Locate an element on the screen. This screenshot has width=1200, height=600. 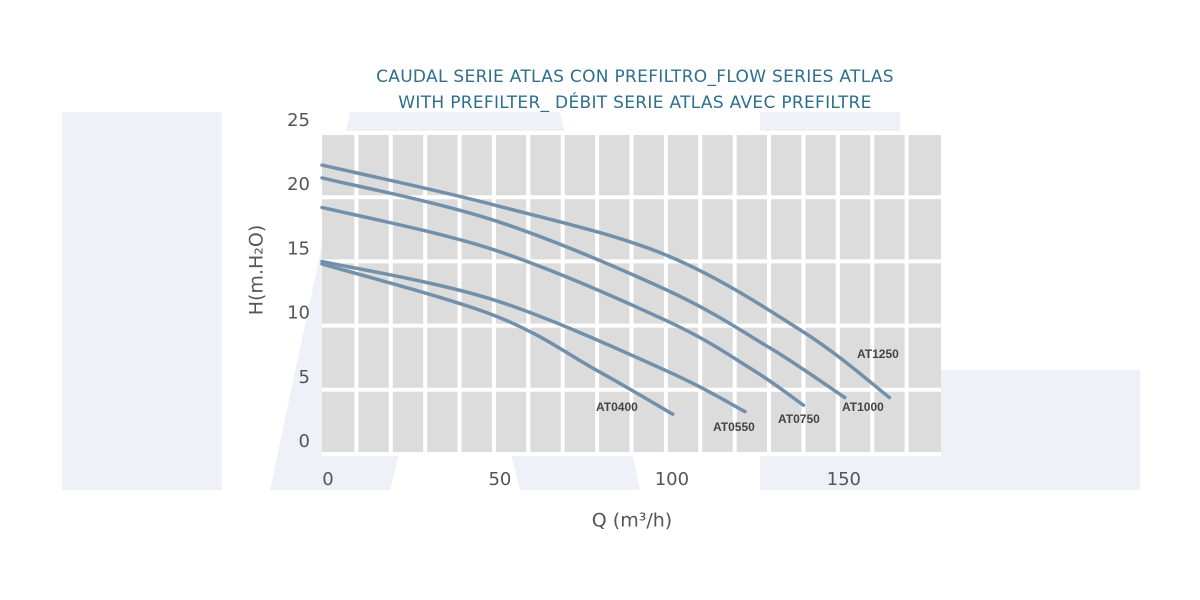
y-tick-label: 20 is located at coordinates (298, 184).